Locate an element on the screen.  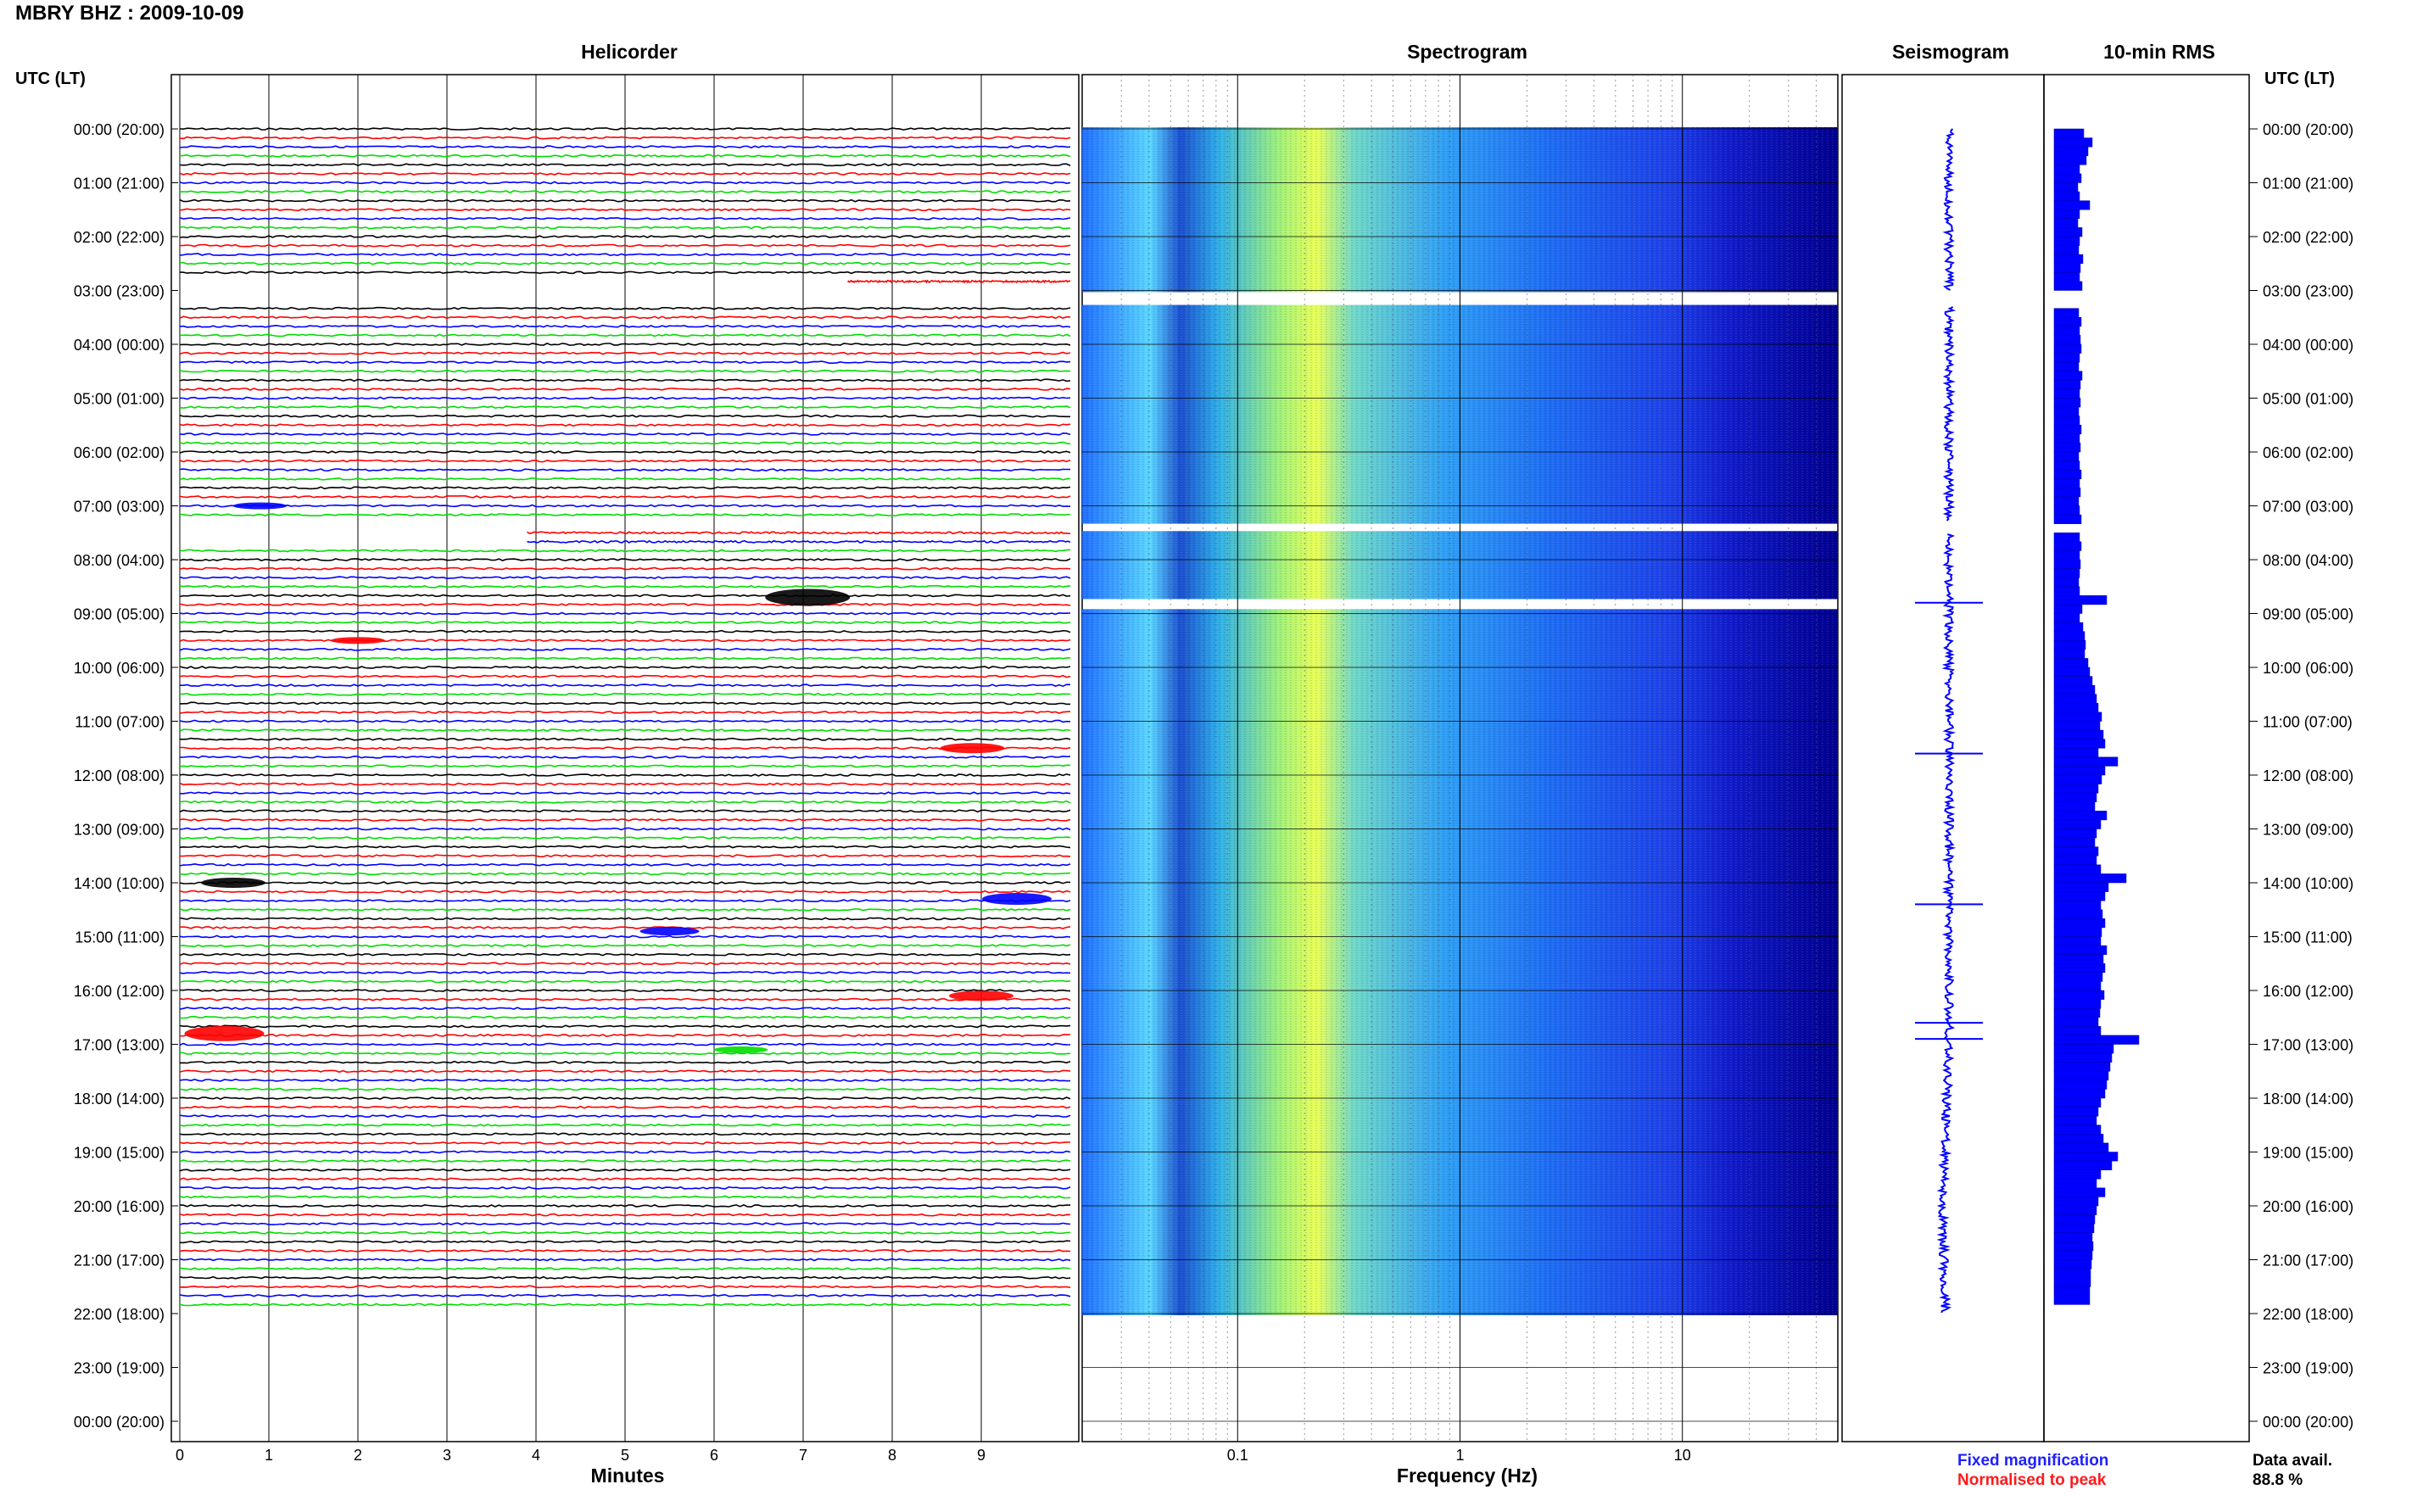
hour-tick-label-left: 21:00 (17:00) is located at coordinates (120, 1261).